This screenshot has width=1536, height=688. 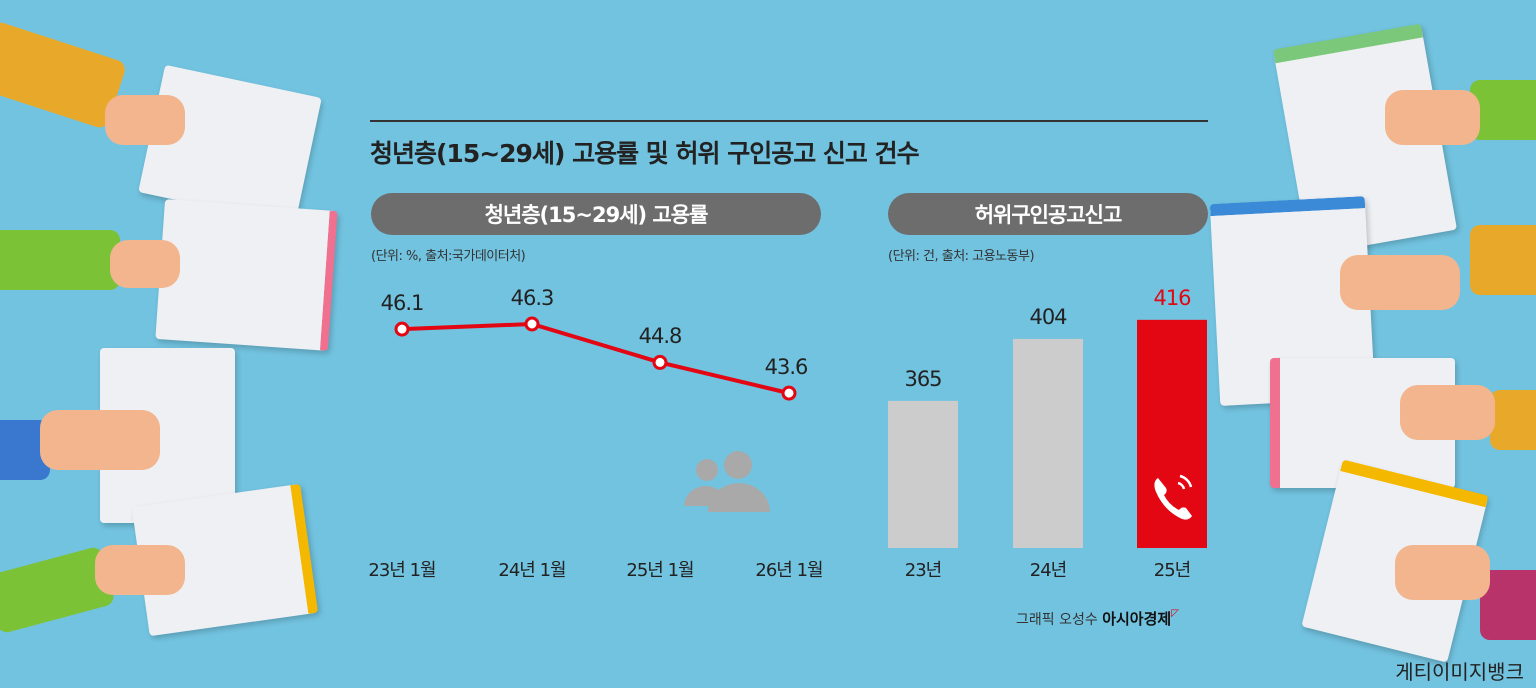 I want to click on line-series, so click(x=595, y=358).